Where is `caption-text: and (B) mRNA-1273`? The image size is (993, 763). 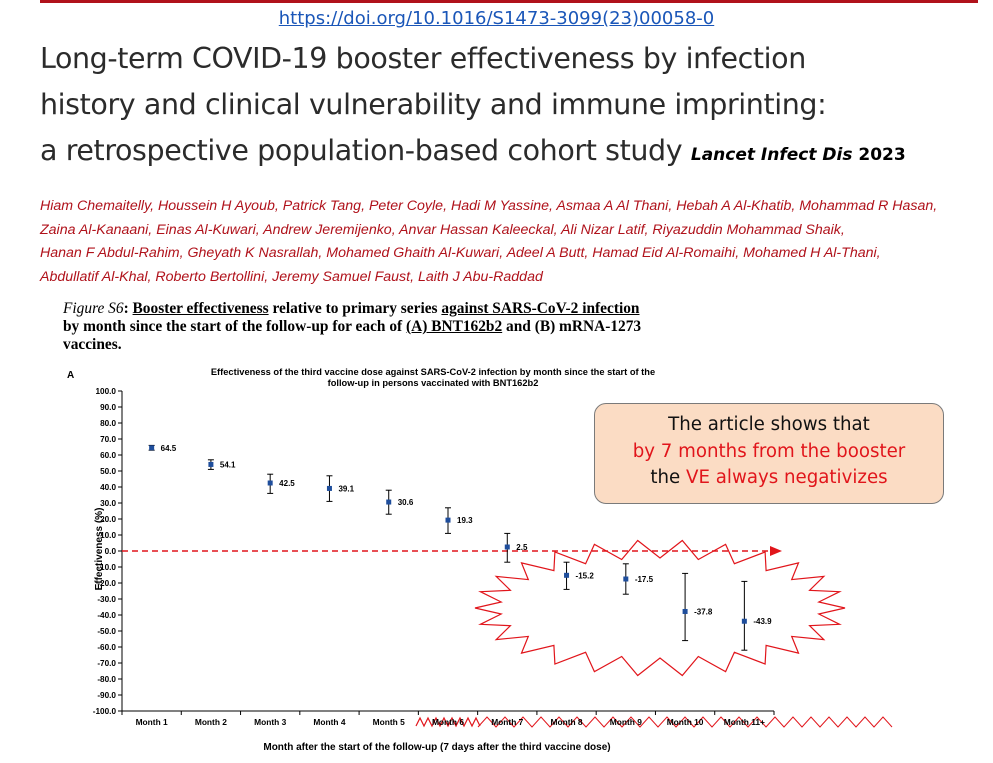 caption-text: and (B) mRNA-1273 is located at coordinates (572, 326).